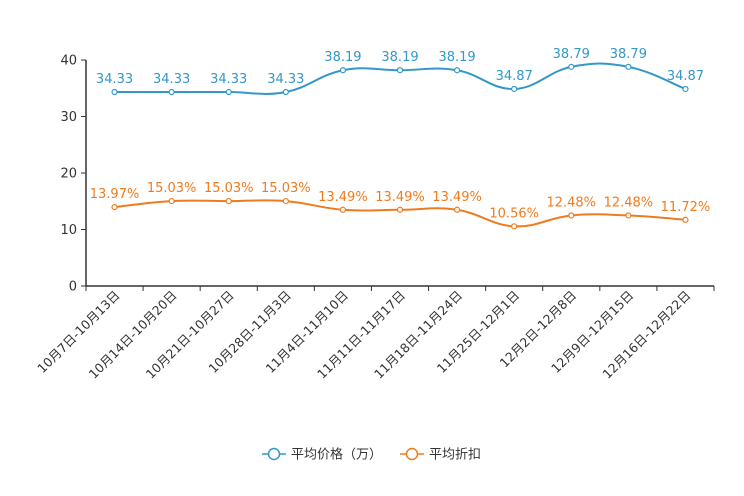 This screenshot has height=496, width=744. Describe the element at coordinates (455, 455) in the screenshot. I see `legend-label: 平均折扣` at that location.